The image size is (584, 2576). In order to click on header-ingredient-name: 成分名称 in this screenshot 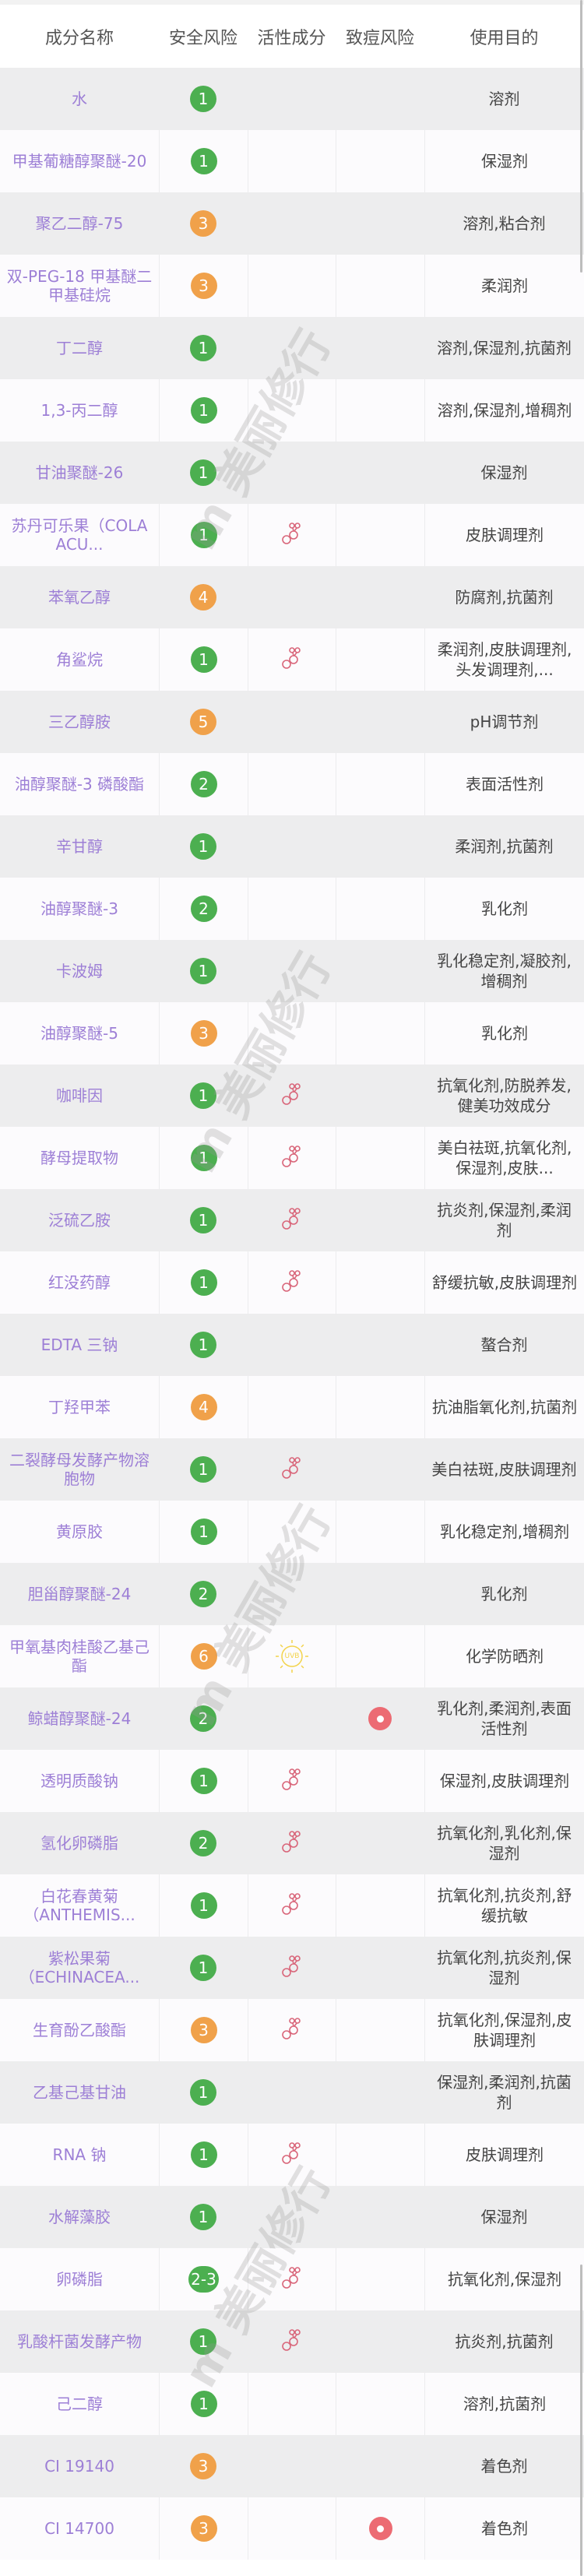, I will do `click(79, 38)`.